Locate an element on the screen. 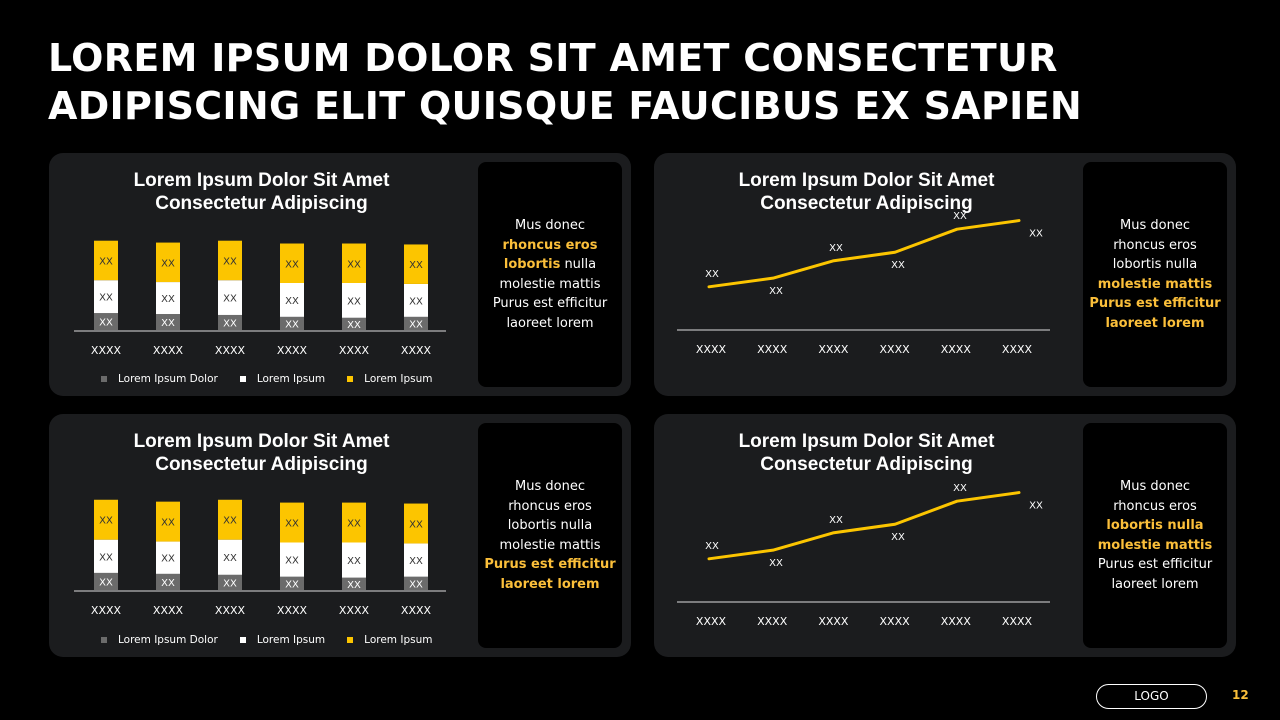 This screenshot has width=1280, height=720. highlight-text: lobortis is located at coordinates (532, 264).